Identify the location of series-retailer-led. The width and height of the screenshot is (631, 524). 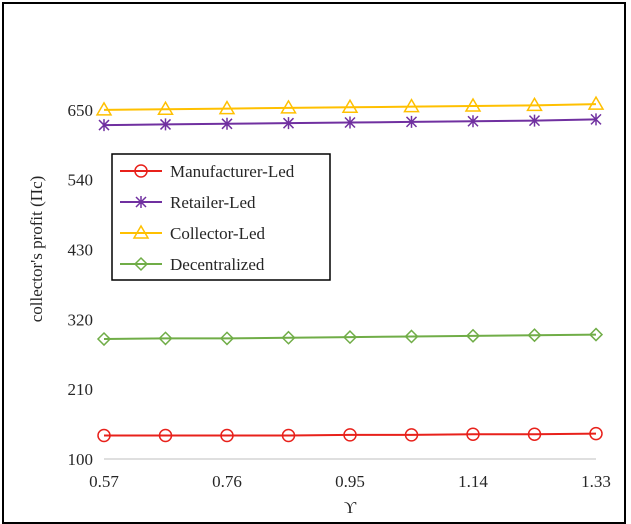
(350, 122).